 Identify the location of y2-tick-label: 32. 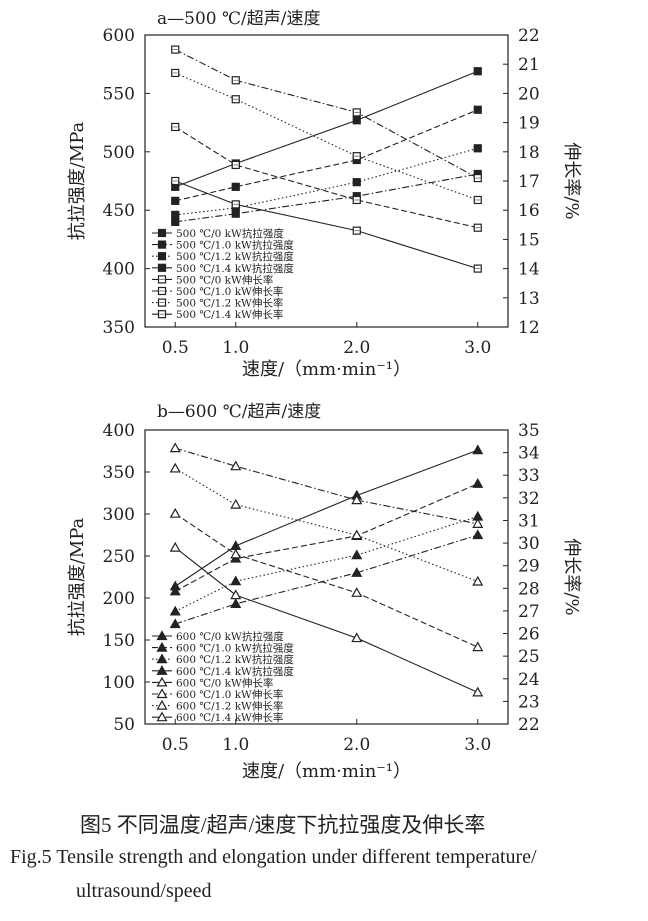
(529, 499).